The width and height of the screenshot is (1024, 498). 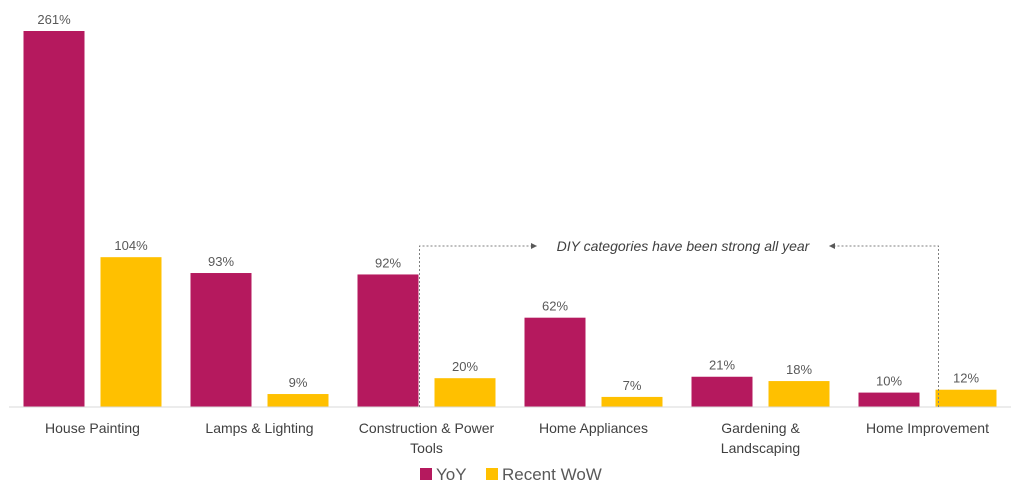 What do you see at coordinates (884, 325) in the screenshot?
I see `annotation-right-line` at bounding box center [884, 325].